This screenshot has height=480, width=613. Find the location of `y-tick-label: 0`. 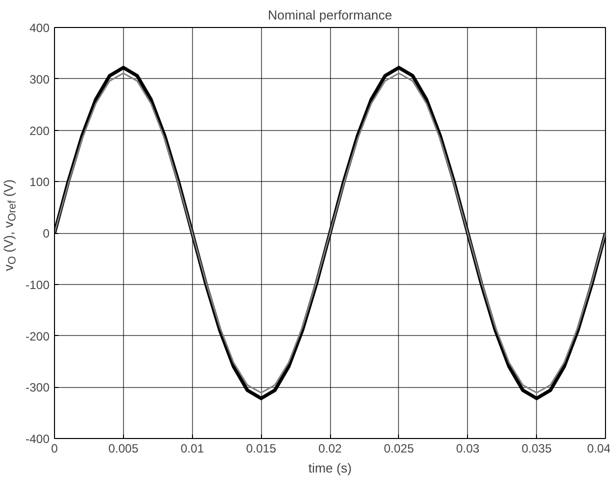

y-tick-label: 0 is located at coordinates (46, 233).